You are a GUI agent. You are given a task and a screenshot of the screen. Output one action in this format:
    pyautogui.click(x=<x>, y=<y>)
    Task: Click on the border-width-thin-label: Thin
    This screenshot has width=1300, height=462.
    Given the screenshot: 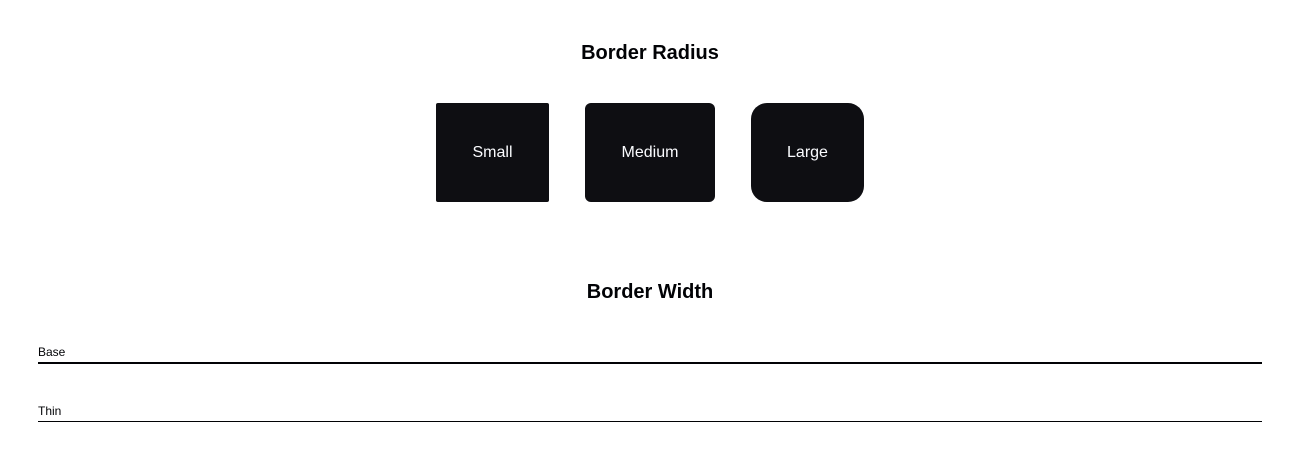 What is the action you would take?
    pyautogui.click(x=50, y=411)
    